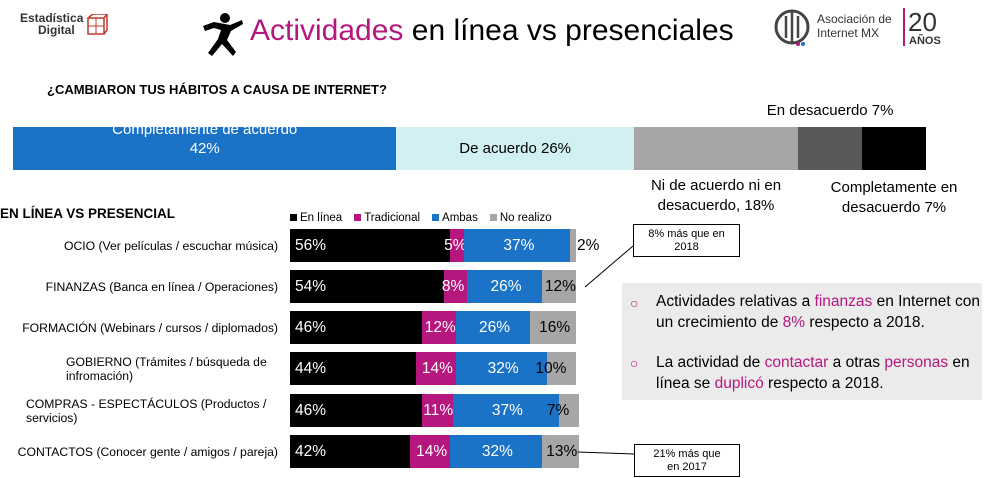  Describe the element at coordinates (686, 247) in the screenshot. I see `annotation-line: 2018` at that location.